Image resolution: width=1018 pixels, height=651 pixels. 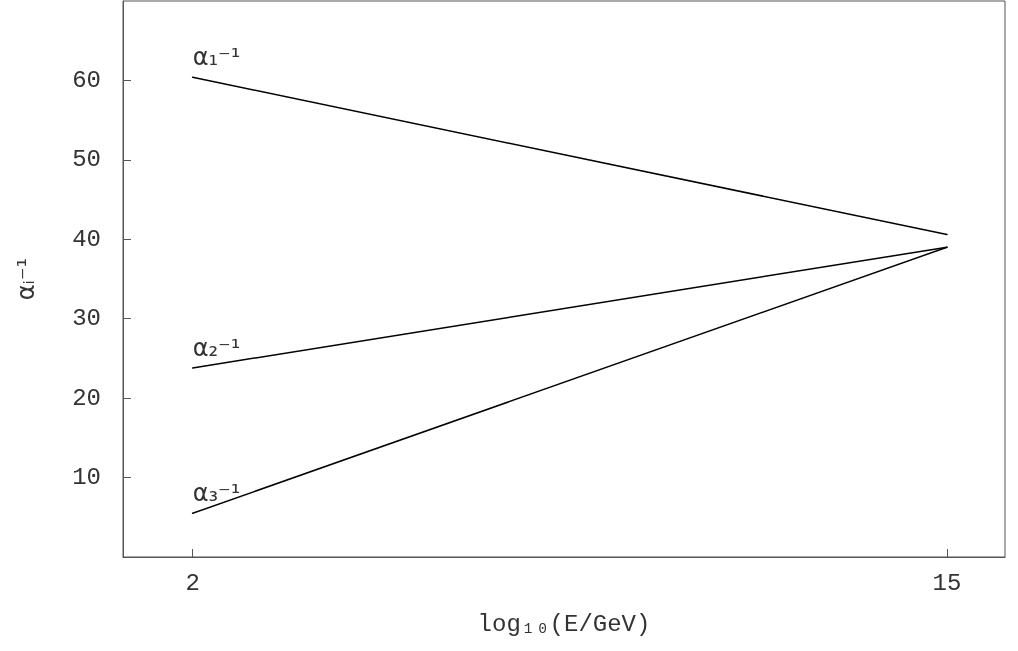 What do you see at coordinates (86, 80) in the screenshot?
I see `y-tick-label: 60` at bounding box center [86, 80].